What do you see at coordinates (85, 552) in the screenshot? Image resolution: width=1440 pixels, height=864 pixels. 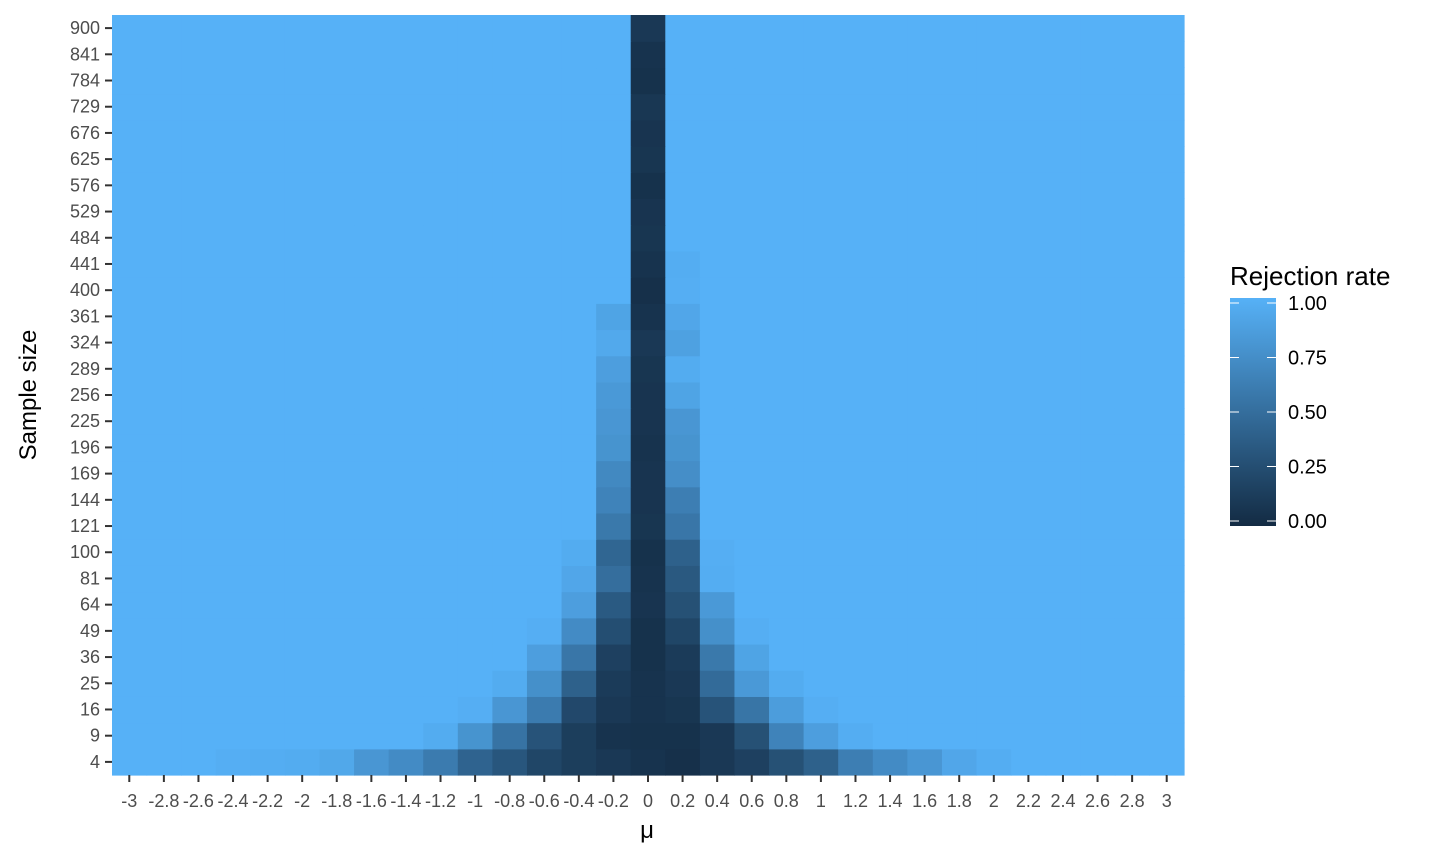 I see `y-tick-label: 100` at bounding box center [85, 552].